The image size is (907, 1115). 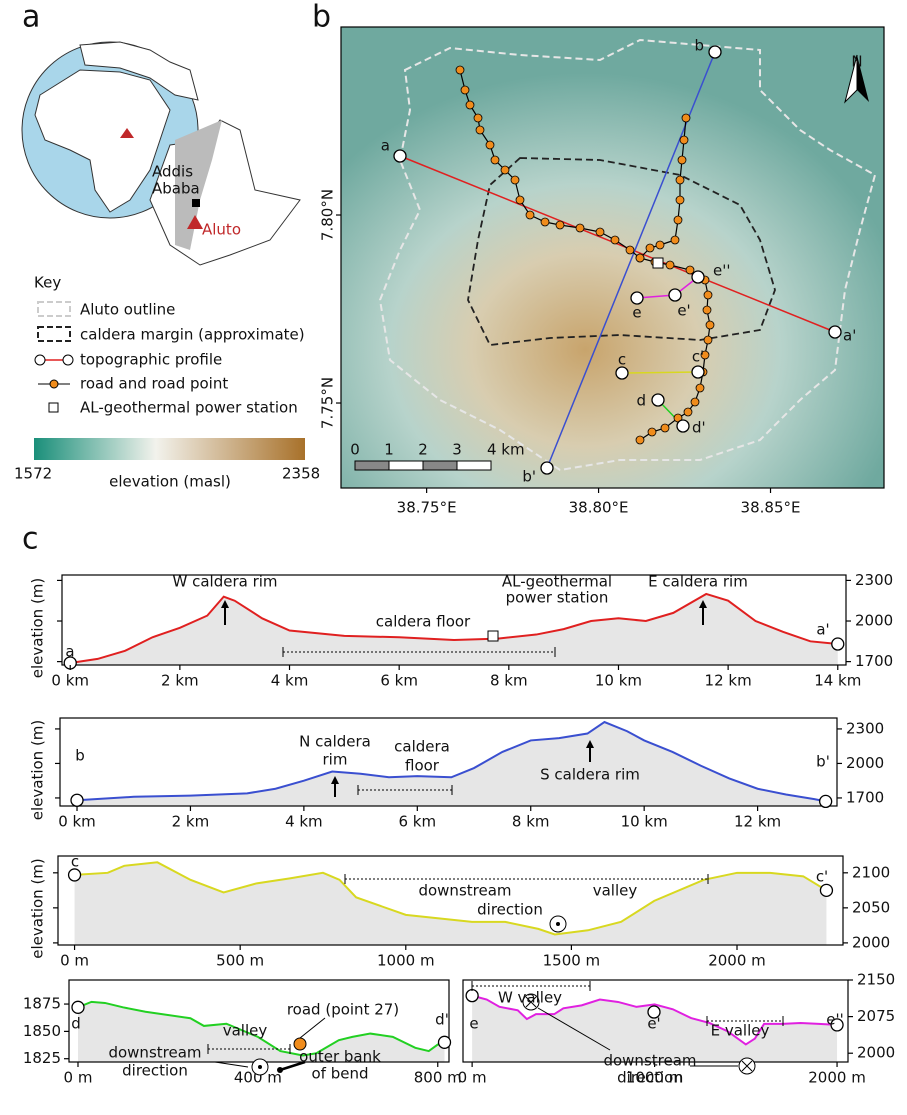 I want to click on x-tick-label: 8 km, so click(x=509, y=681).